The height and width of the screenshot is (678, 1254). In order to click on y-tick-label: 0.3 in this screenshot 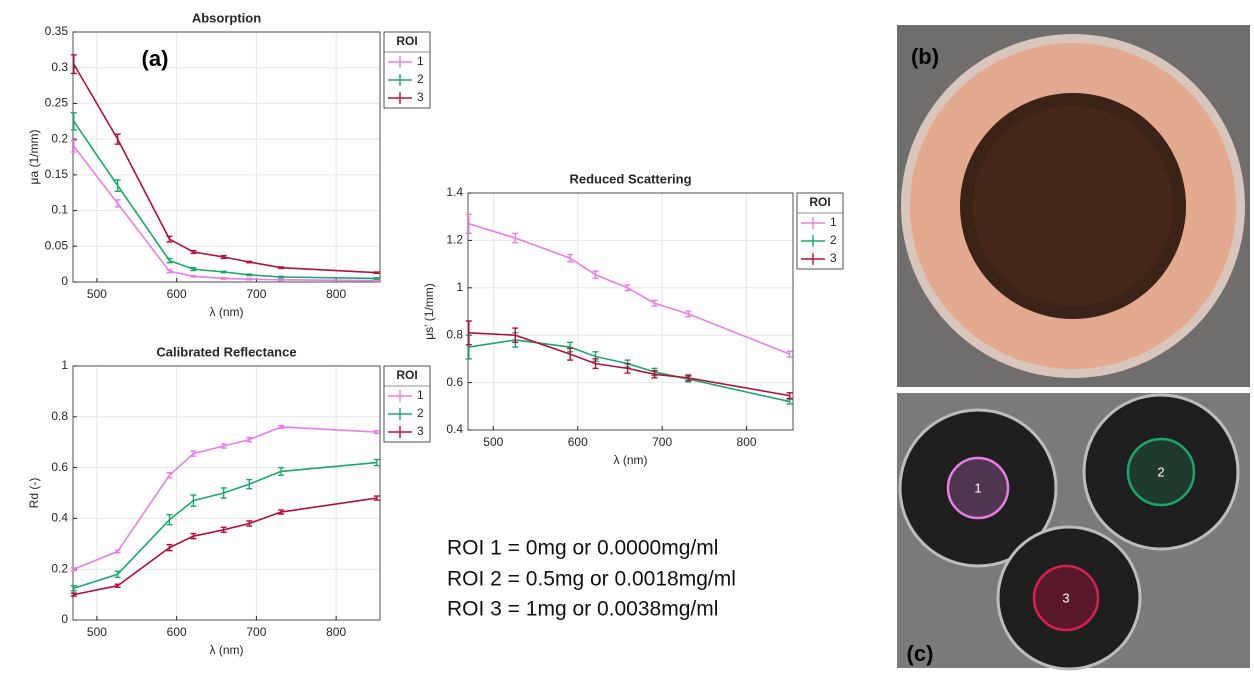, I will do `click(59, 67)`.